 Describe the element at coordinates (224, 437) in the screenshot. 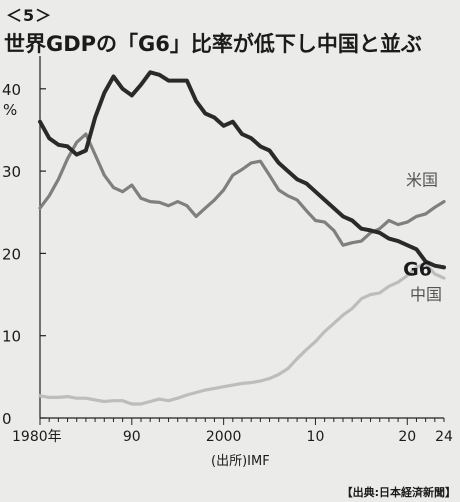

I see `x-tick-label: 2000` at that location.